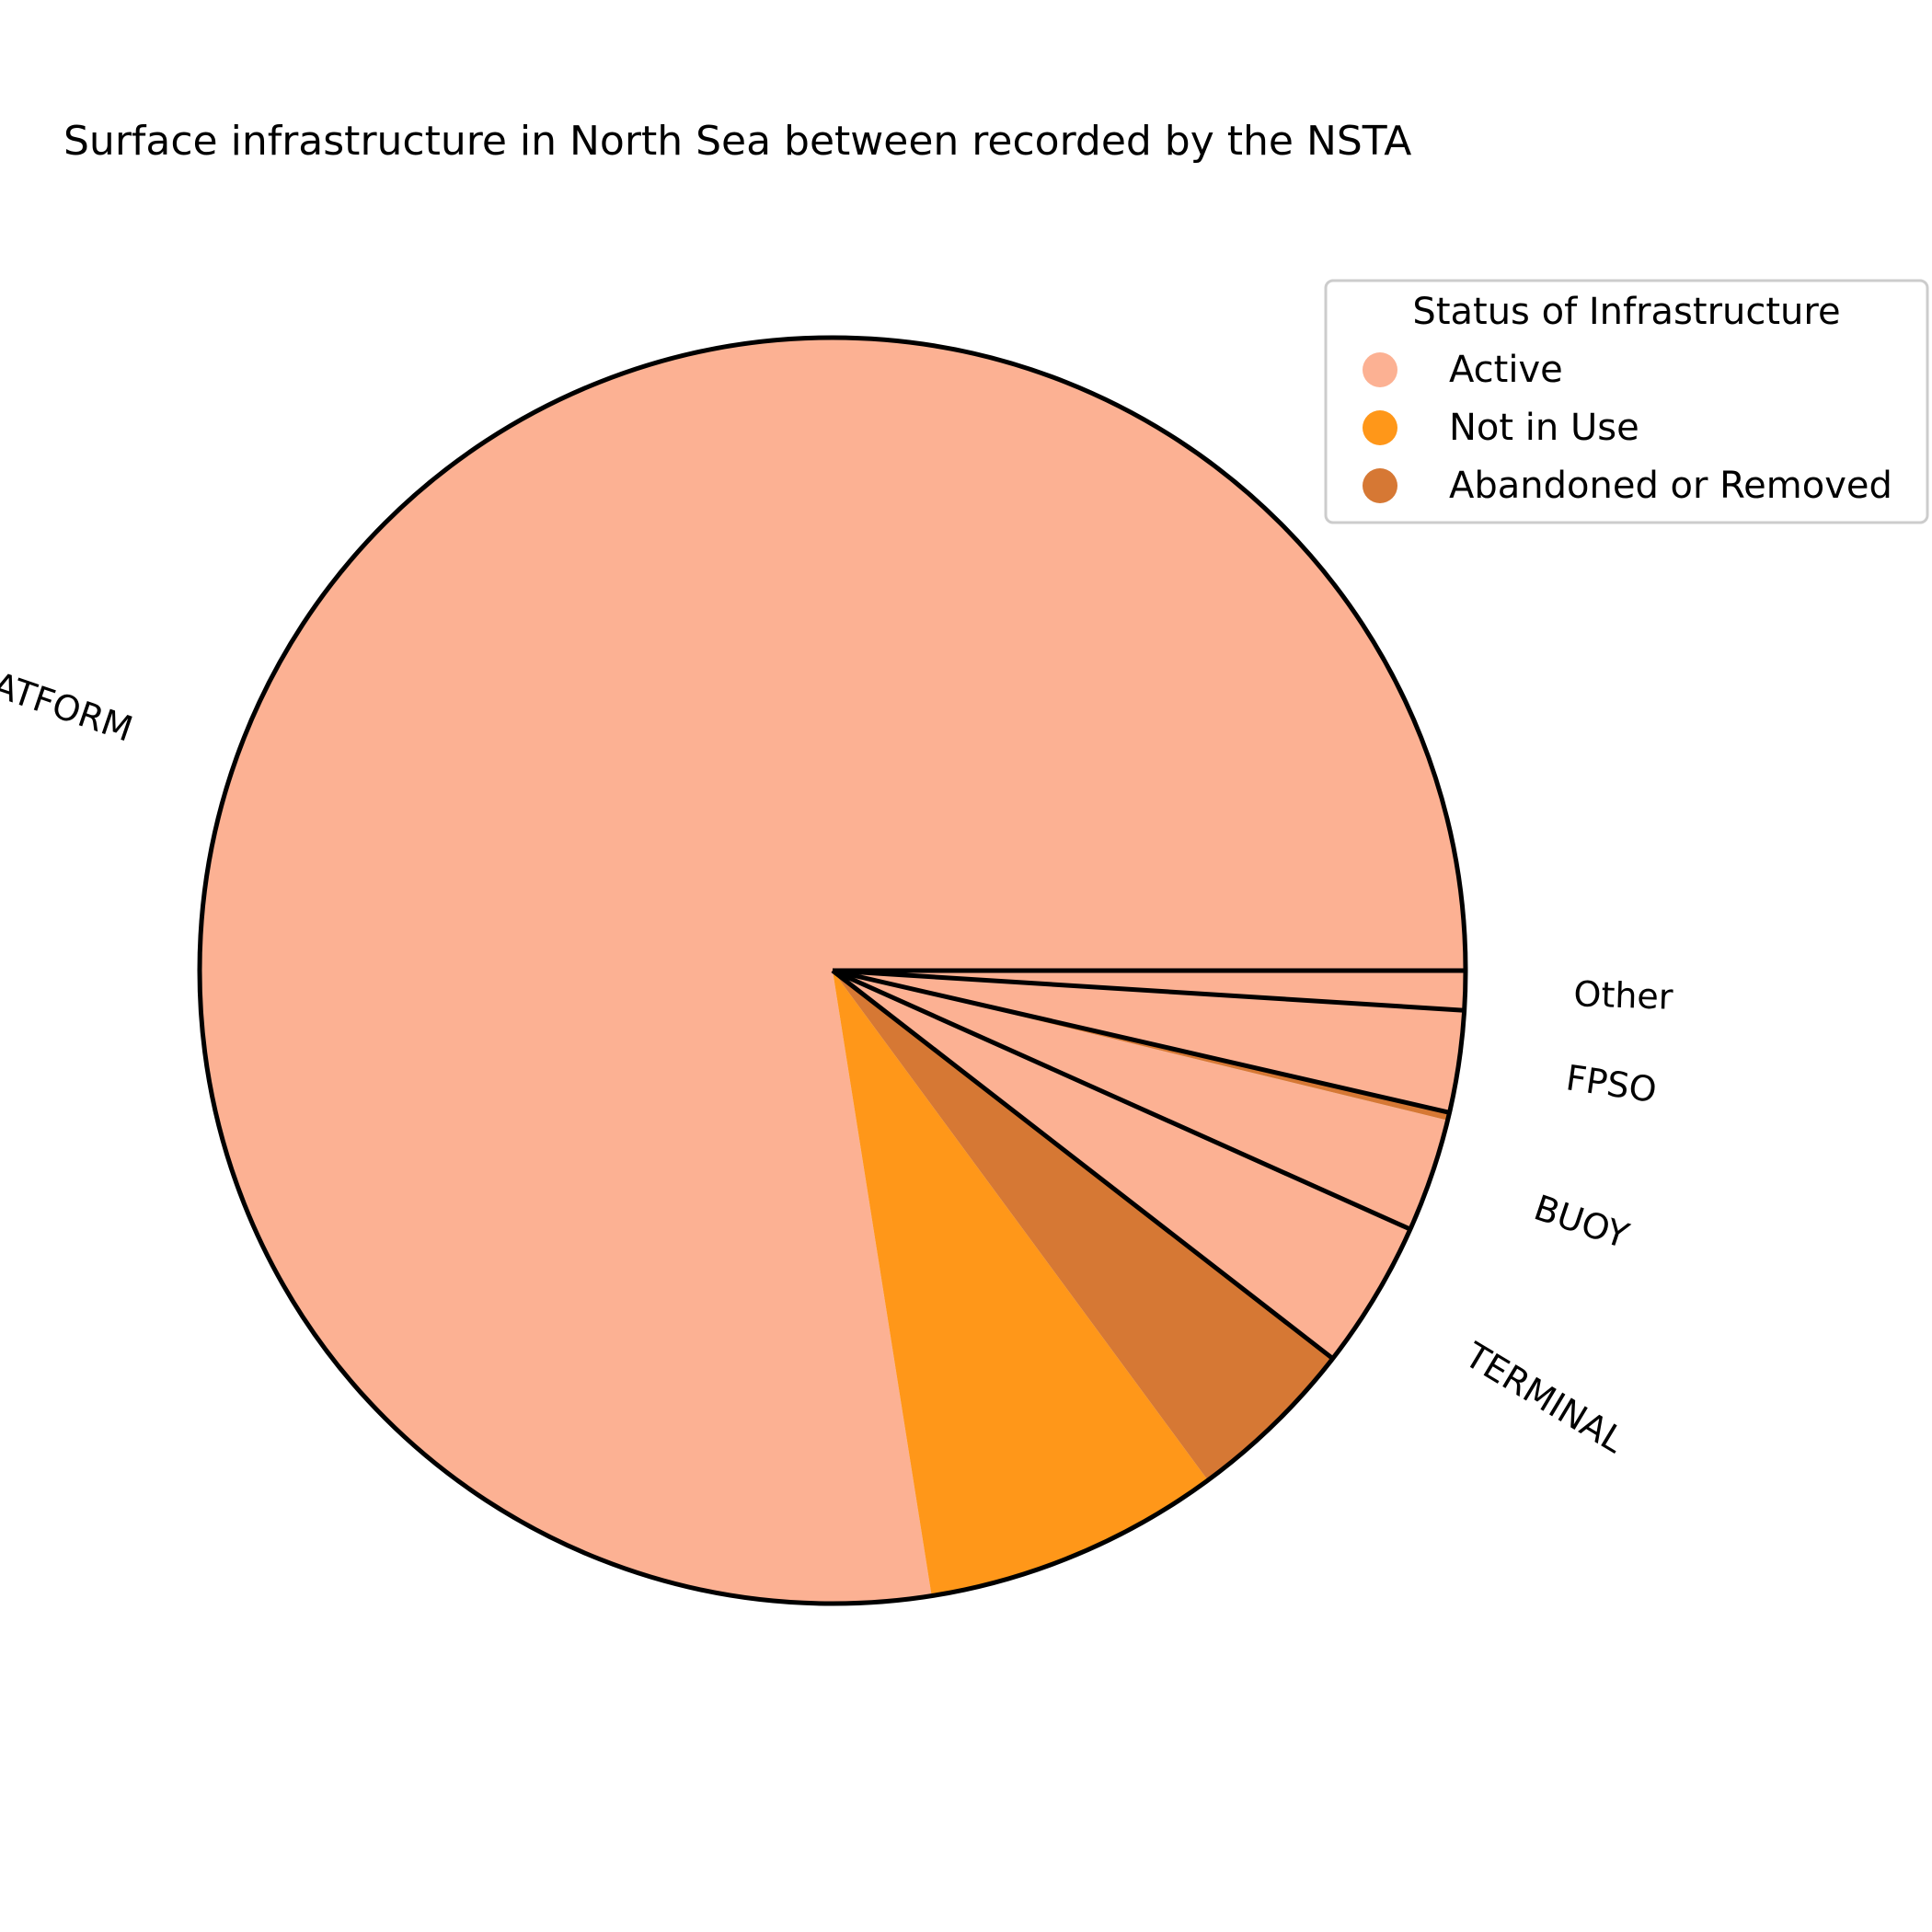  I want to click on category-label-buoy: BUOY, so click(1581, 1221).